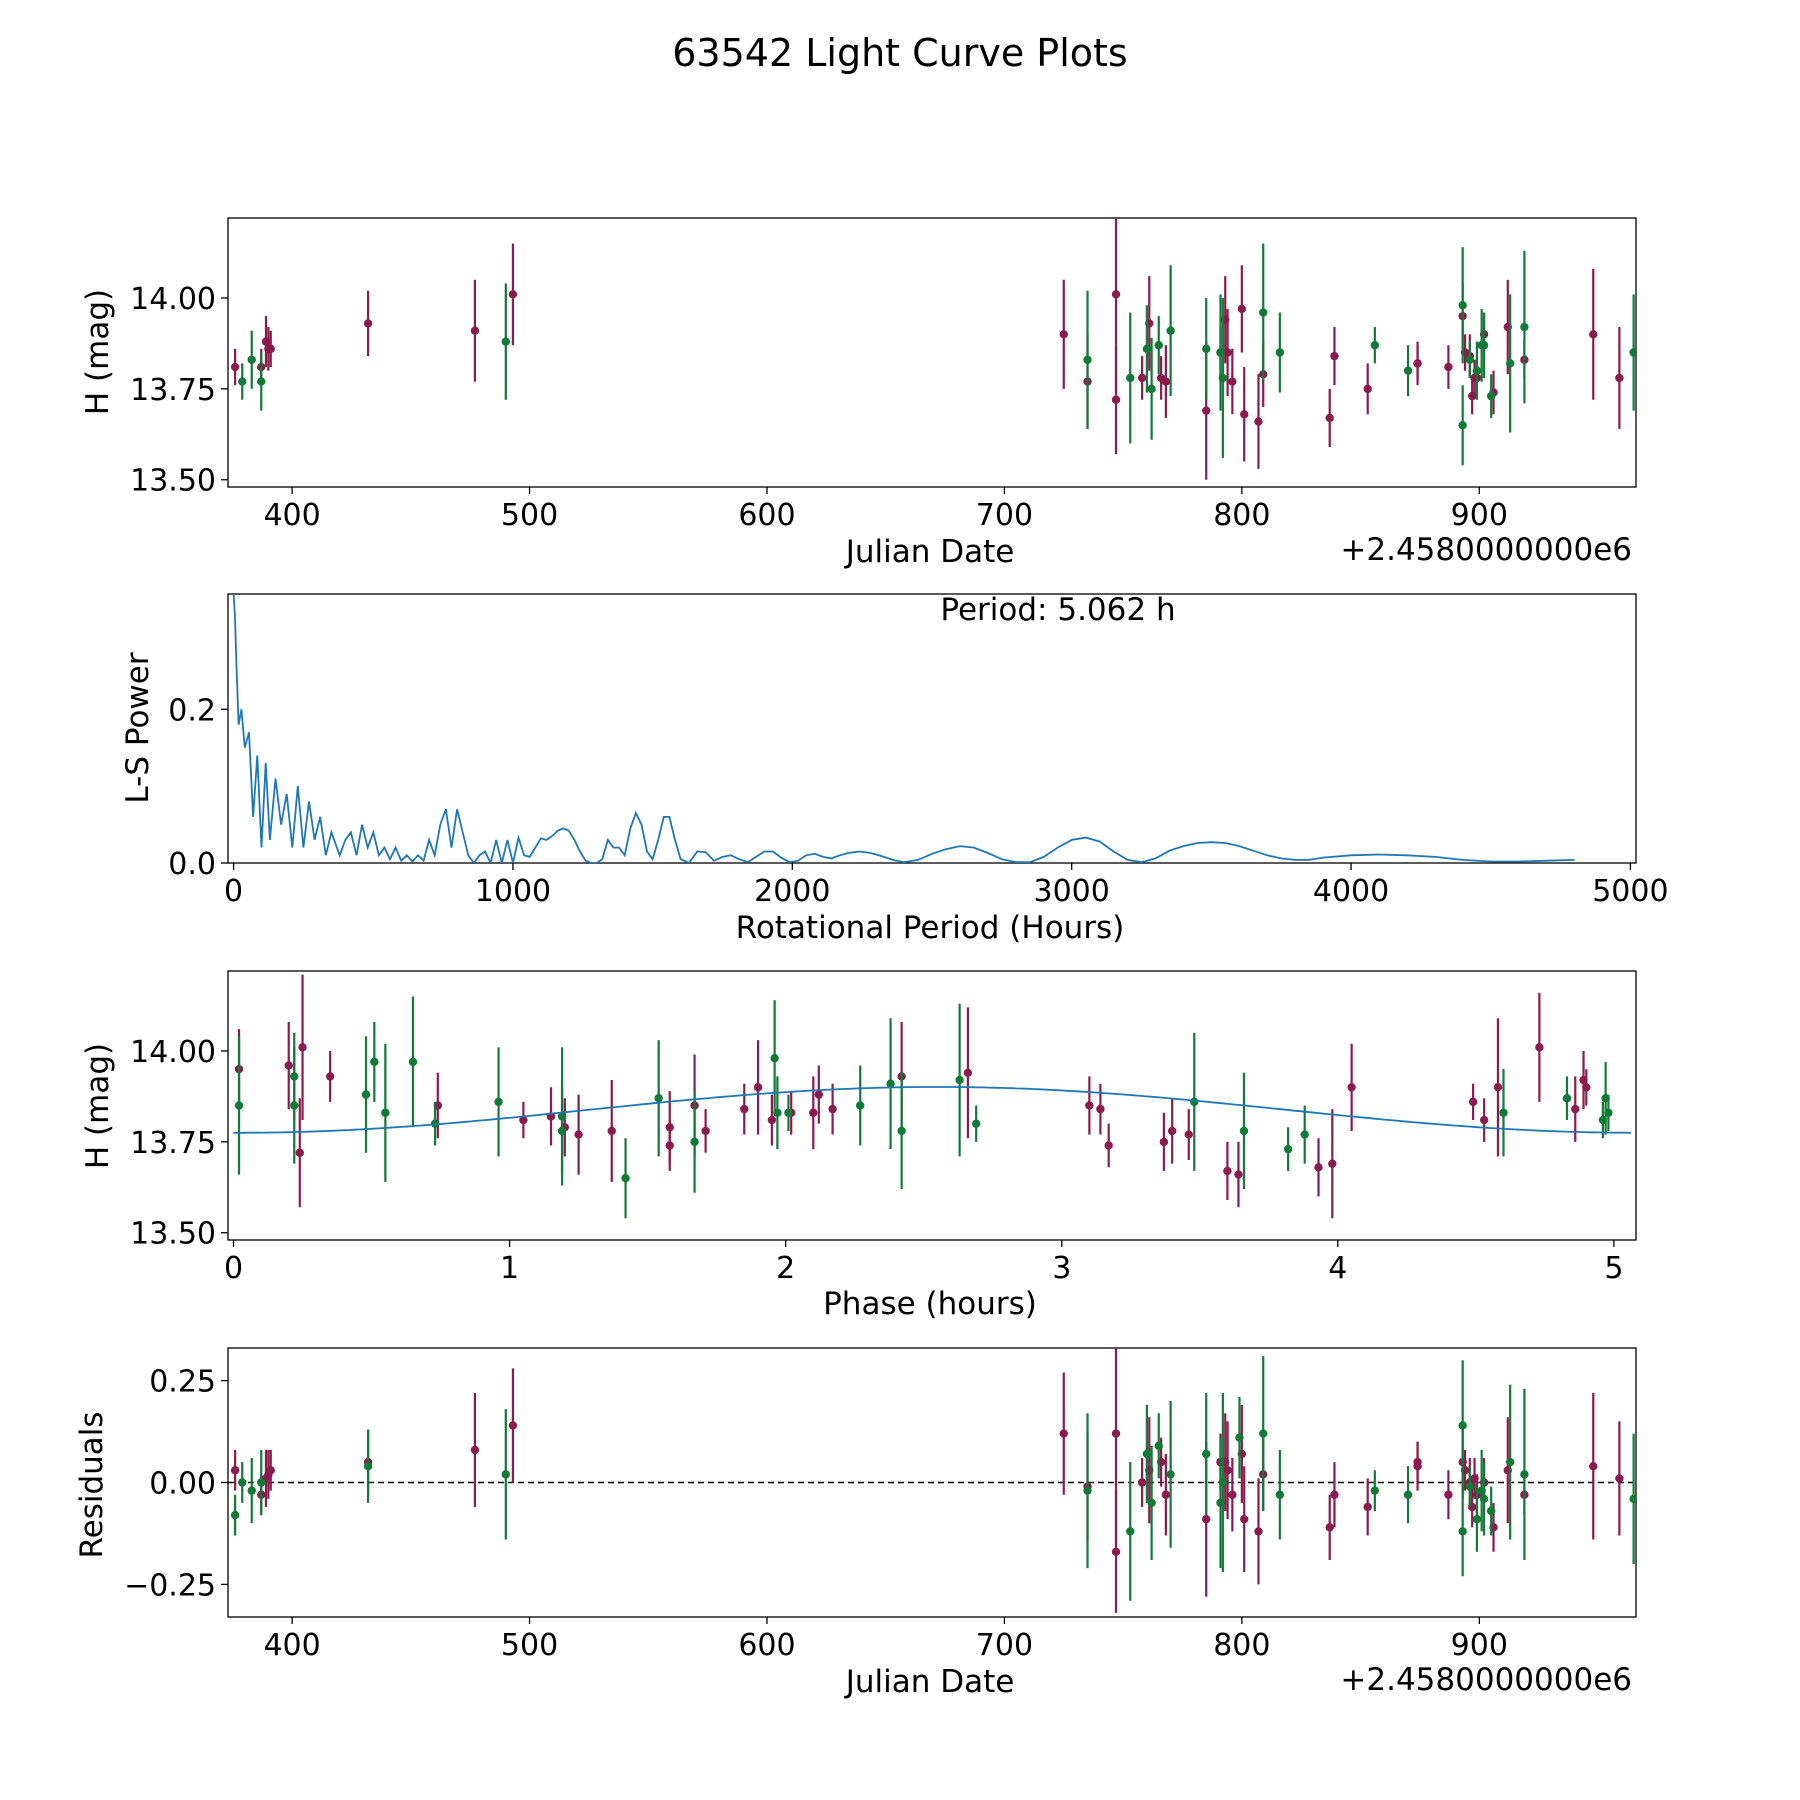 The height and width of the screenshot is (1800, 1800). I want to click on panel-periodogram-marks, so click(903, 728).